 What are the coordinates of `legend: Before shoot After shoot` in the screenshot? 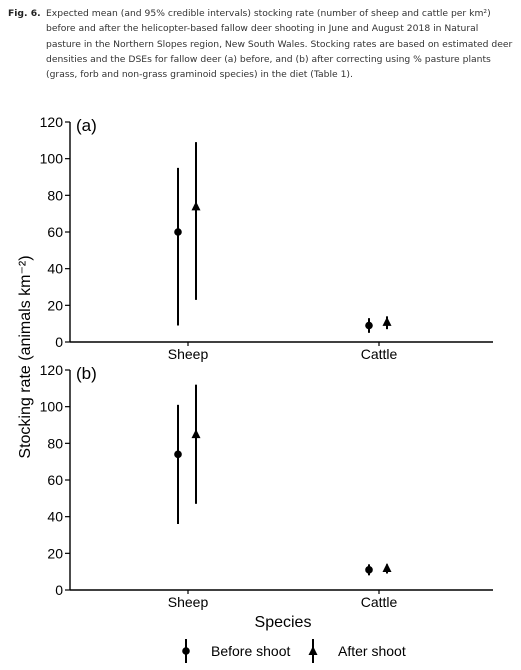 It's located at (294, 651).